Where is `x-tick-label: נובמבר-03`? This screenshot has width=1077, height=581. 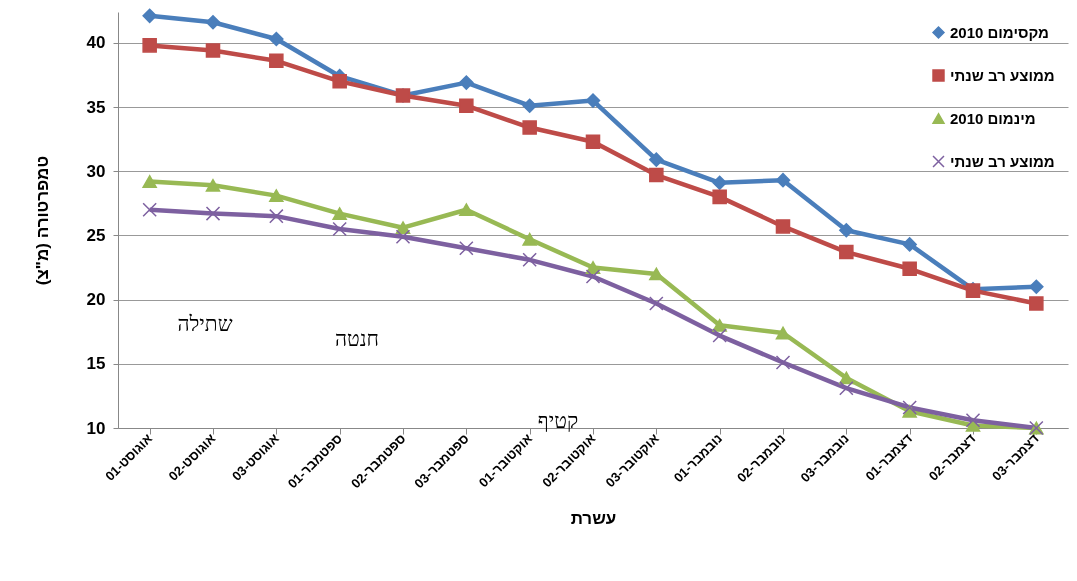 x-tick-label: נובמבר-03 is located at coordinates (824, 458).